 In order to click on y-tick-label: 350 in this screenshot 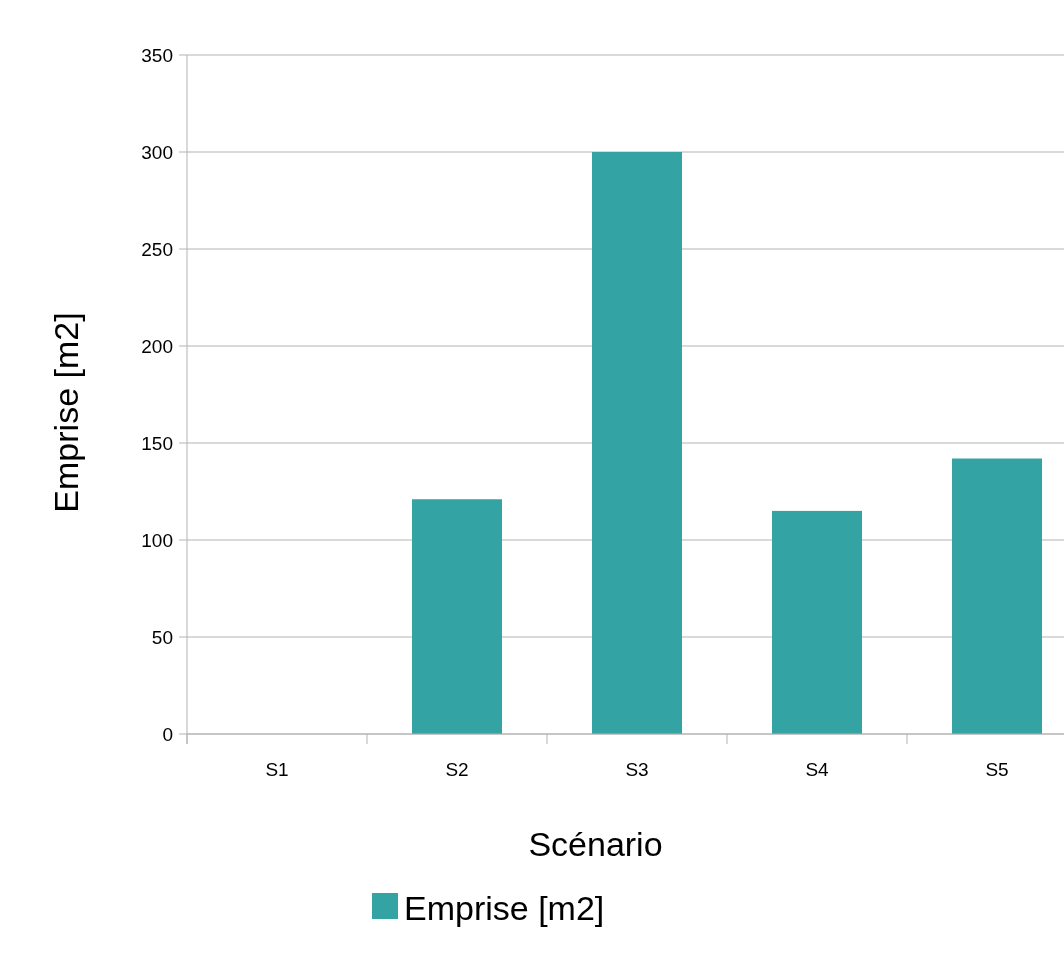, I will do `click(157, 55)`.